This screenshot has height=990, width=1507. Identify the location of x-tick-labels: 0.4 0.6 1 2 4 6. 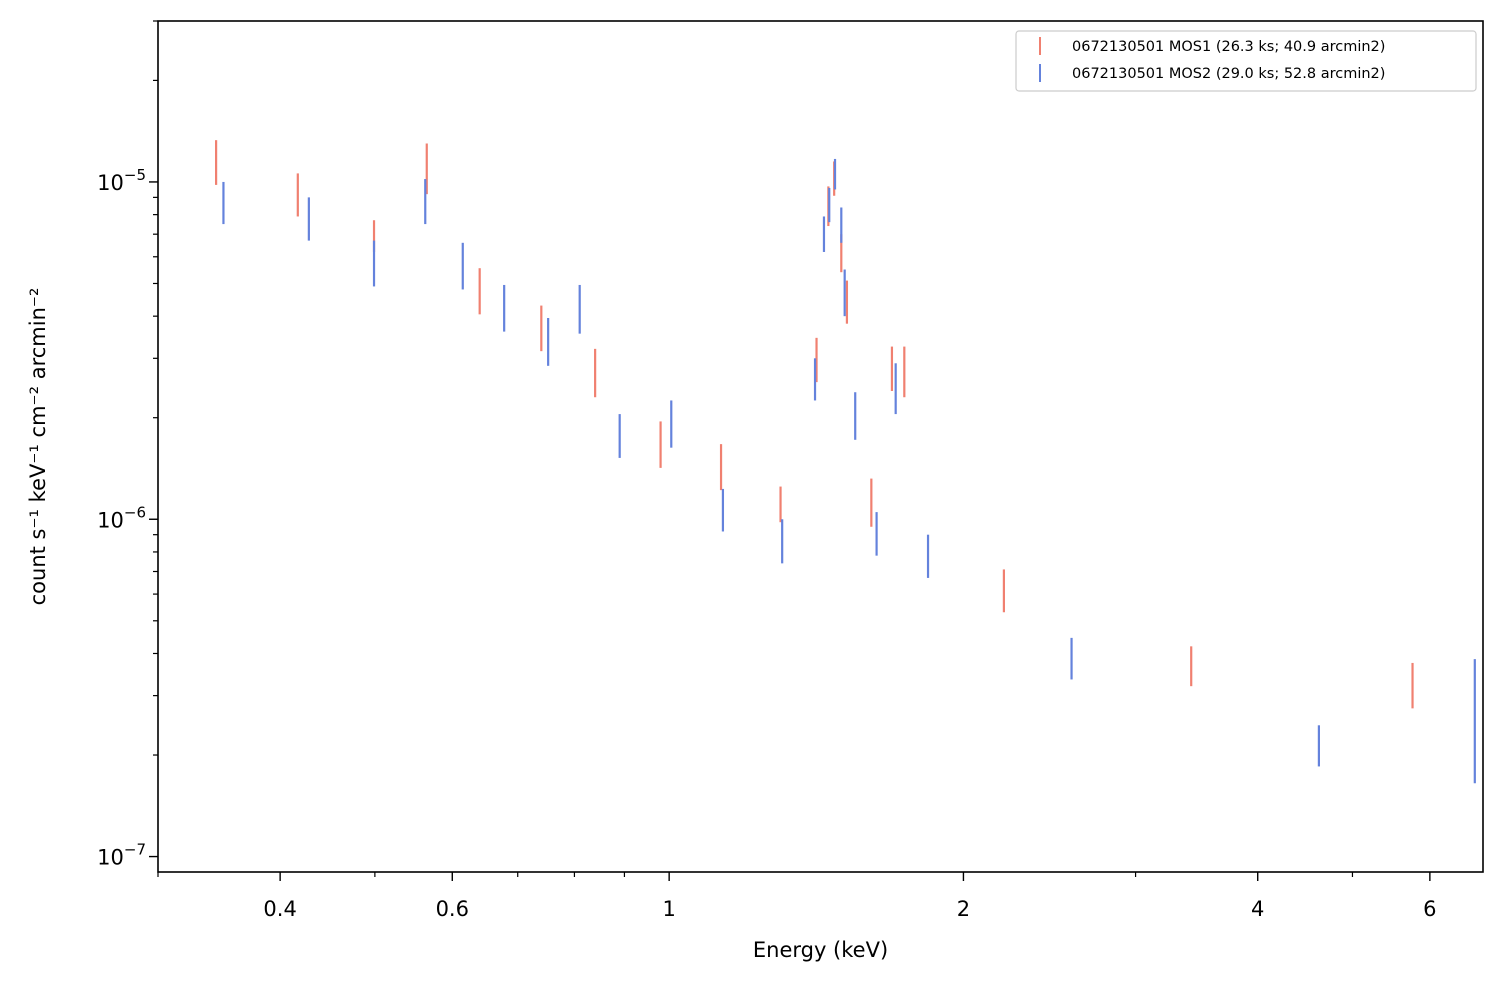
(849, 909).